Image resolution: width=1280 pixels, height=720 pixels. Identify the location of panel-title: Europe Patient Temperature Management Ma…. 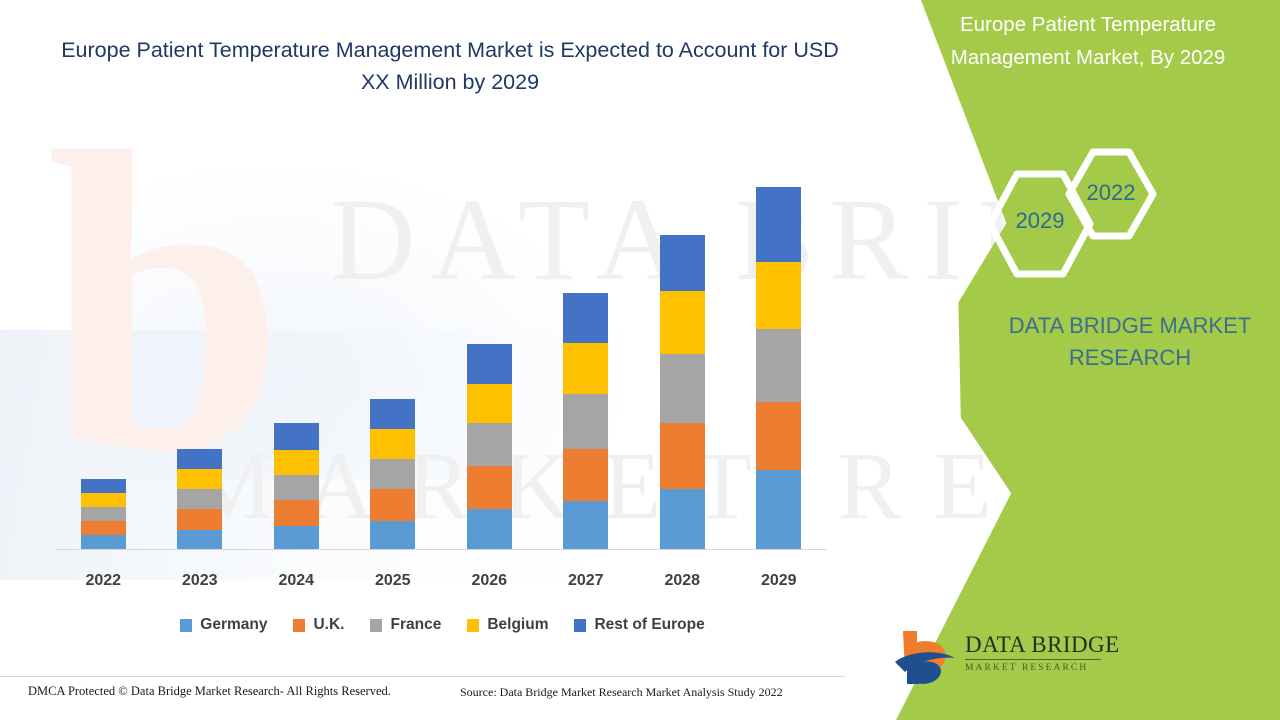
(1088, 41).